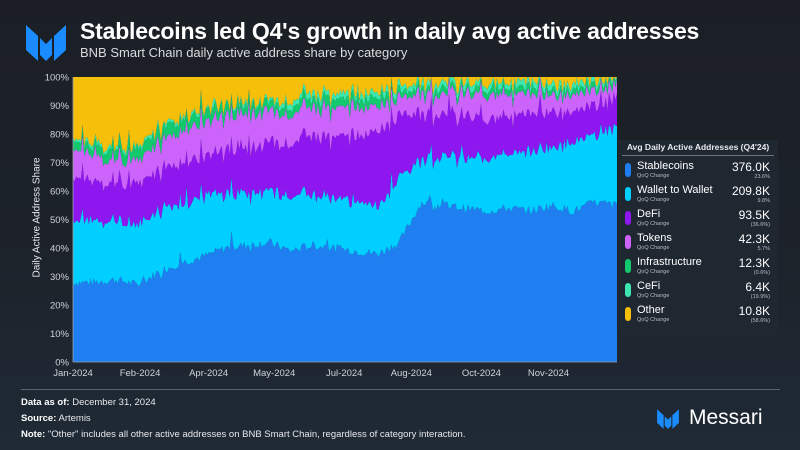 This screenshot has height=450, width=800. I want to click on y-tick-label: 70%, so click(60, 163).